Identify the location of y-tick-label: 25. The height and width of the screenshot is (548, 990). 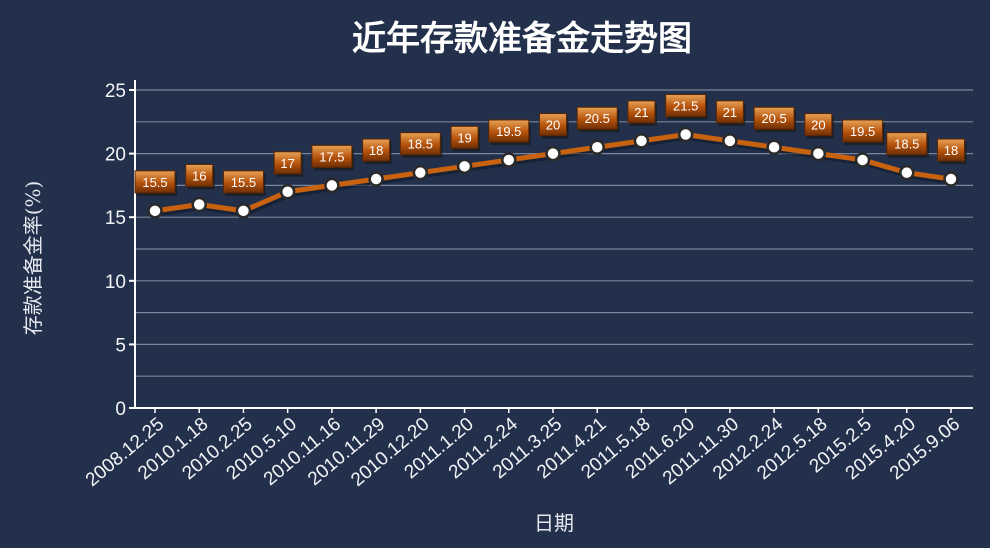
(115, 91).